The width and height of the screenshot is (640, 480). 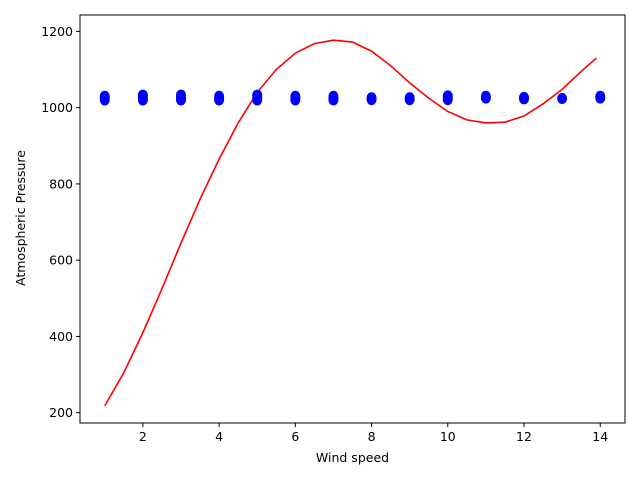 What do you see at coordinates (524, 436) in the screenshot?
I see `x-tick-label: 12` at bounding box center [524, 436].